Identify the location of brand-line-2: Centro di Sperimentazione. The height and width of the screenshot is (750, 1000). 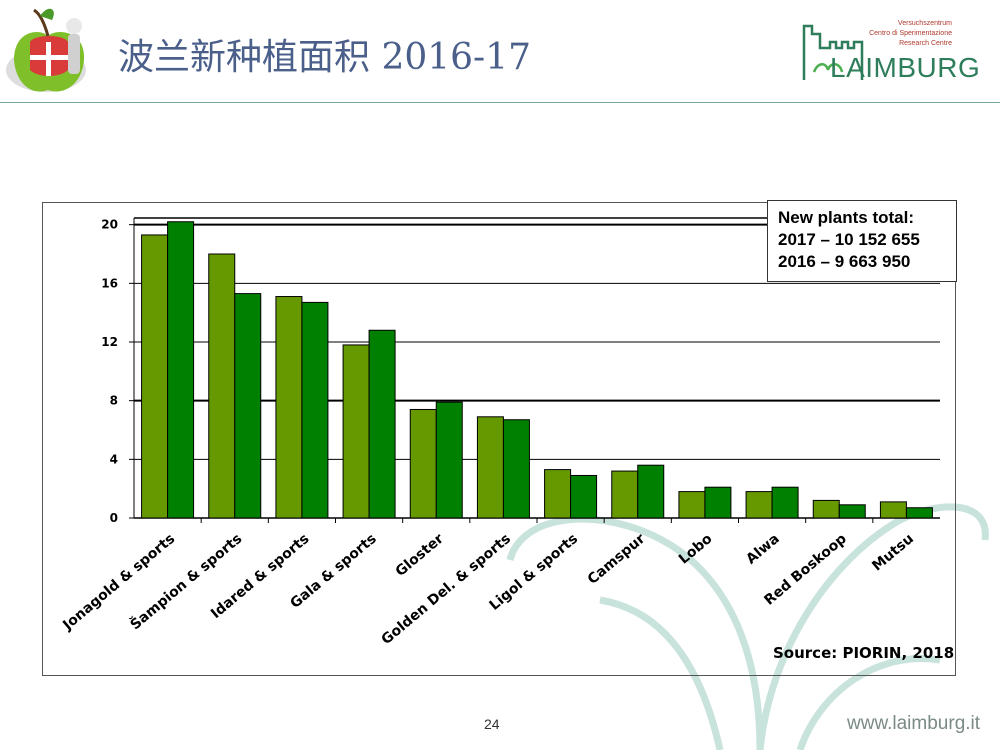
(910, 33).